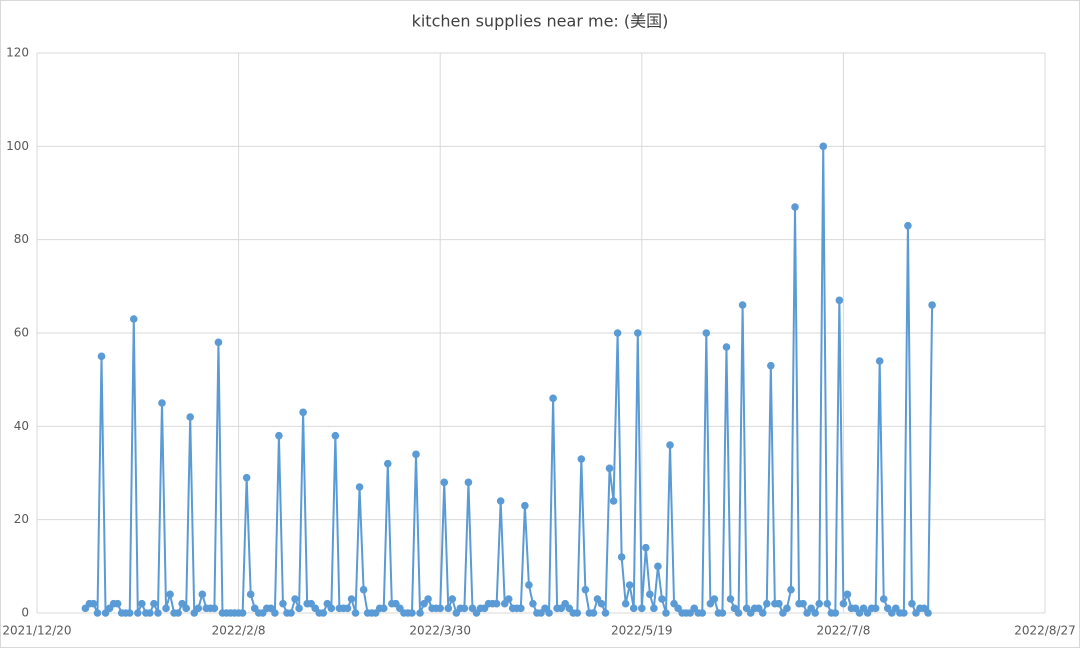 Image resolution: width=1080 pixels, height=648 pixels. Describe the element at coordinates (21, 519) in the screenshot. I see `y-tick-label: 20` at that location.